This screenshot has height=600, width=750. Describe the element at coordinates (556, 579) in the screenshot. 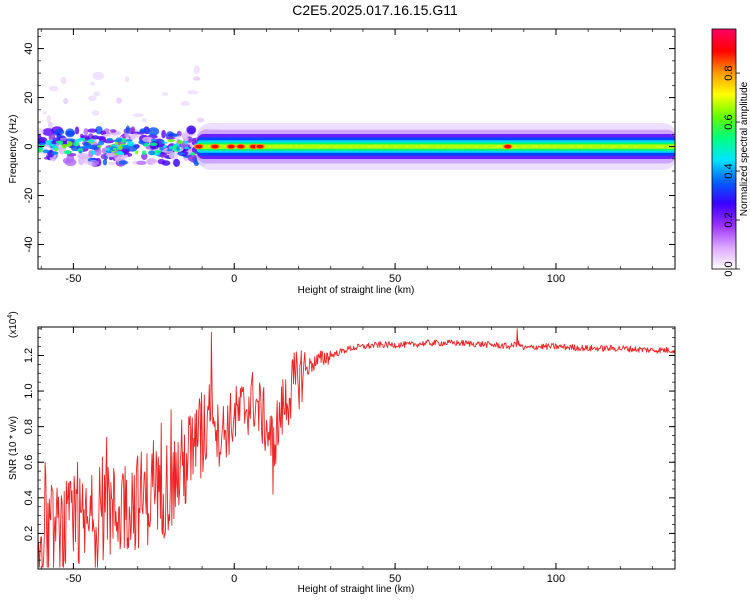

I see `x-tick-label: 100` at that location.